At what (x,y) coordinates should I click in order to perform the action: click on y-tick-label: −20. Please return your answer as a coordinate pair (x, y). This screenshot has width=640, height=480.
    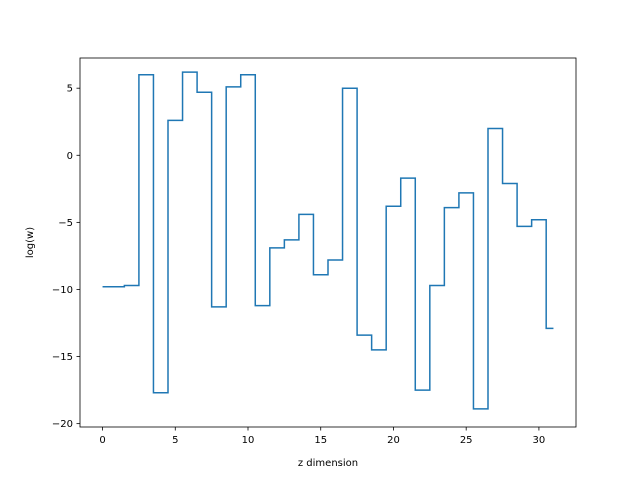
    Looking at the image, I should click on (62, 424).